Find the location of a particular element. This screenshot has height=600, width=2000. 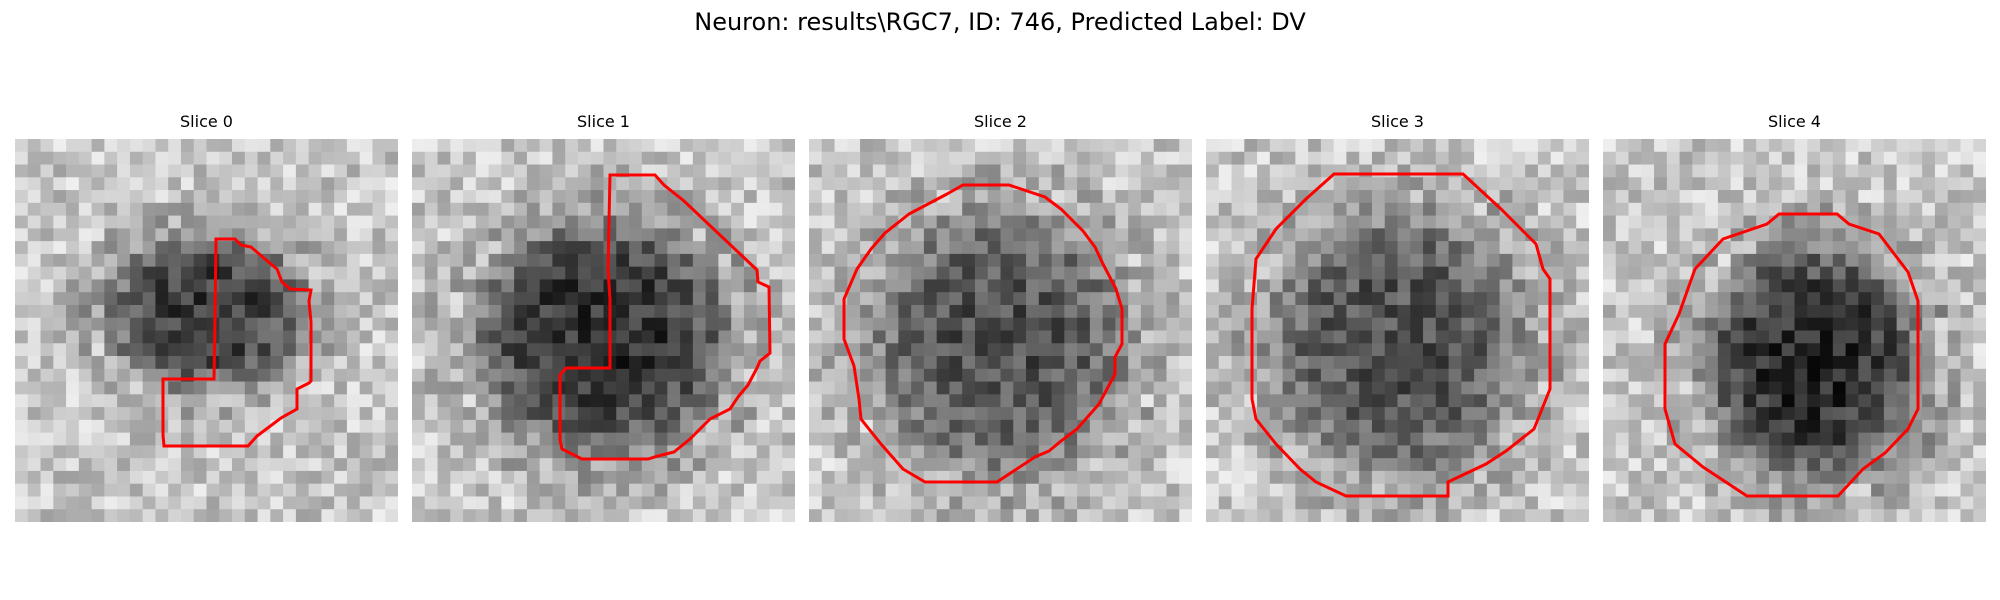

slice-title: Slice 2 is located at coordinates (1000, 121).